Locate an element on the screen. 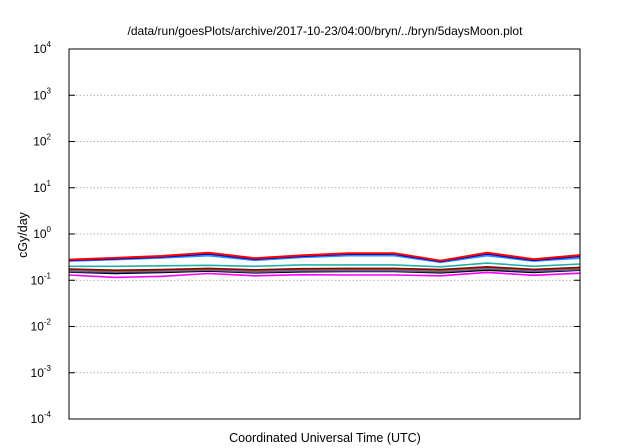  y-tick-label: 10⁻¹ is located at coordinates (41, 279).